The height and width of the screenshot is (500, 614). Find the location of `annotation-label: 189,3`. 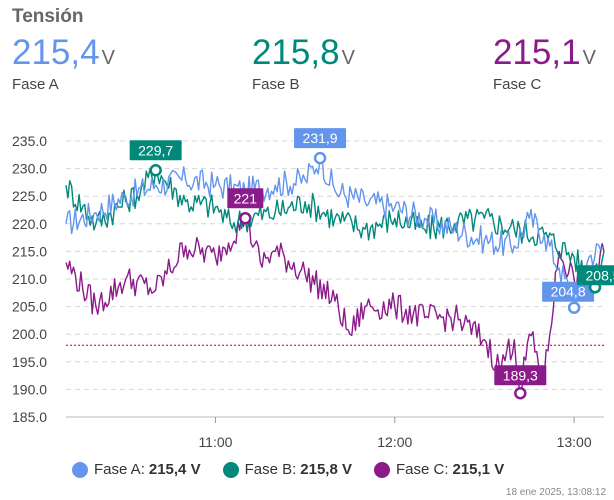

annotation-label: 189,3 is located at coordinates (520, 375).